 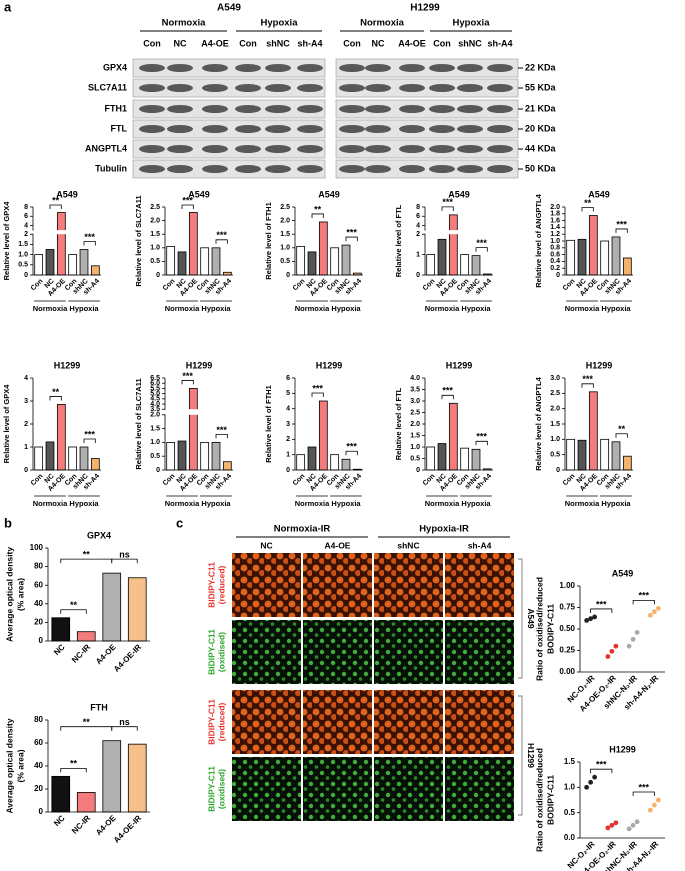 I want to click on y-tick-label: 0.4, so click(x=555, y=261).